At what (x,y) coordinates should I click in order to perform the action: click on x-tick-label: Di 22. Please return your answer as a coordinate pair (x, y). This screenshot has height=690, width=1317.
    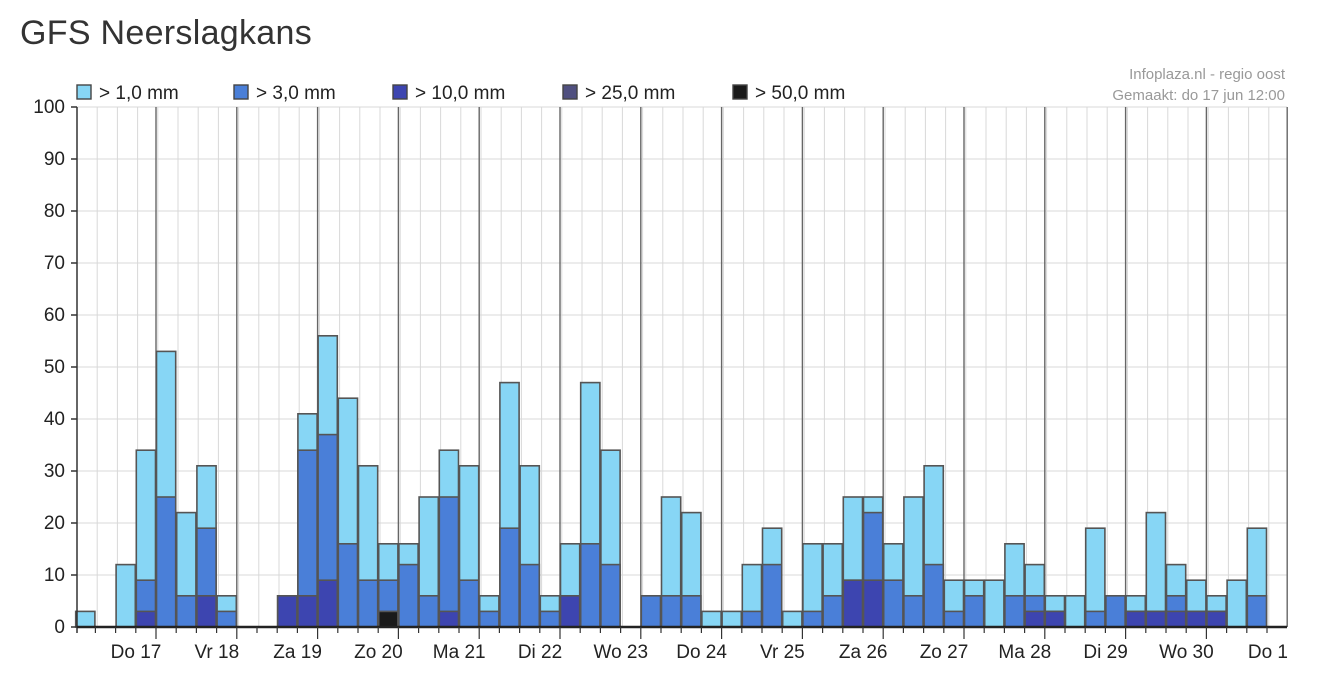
    Looking at the image, I should click on (540, 652).